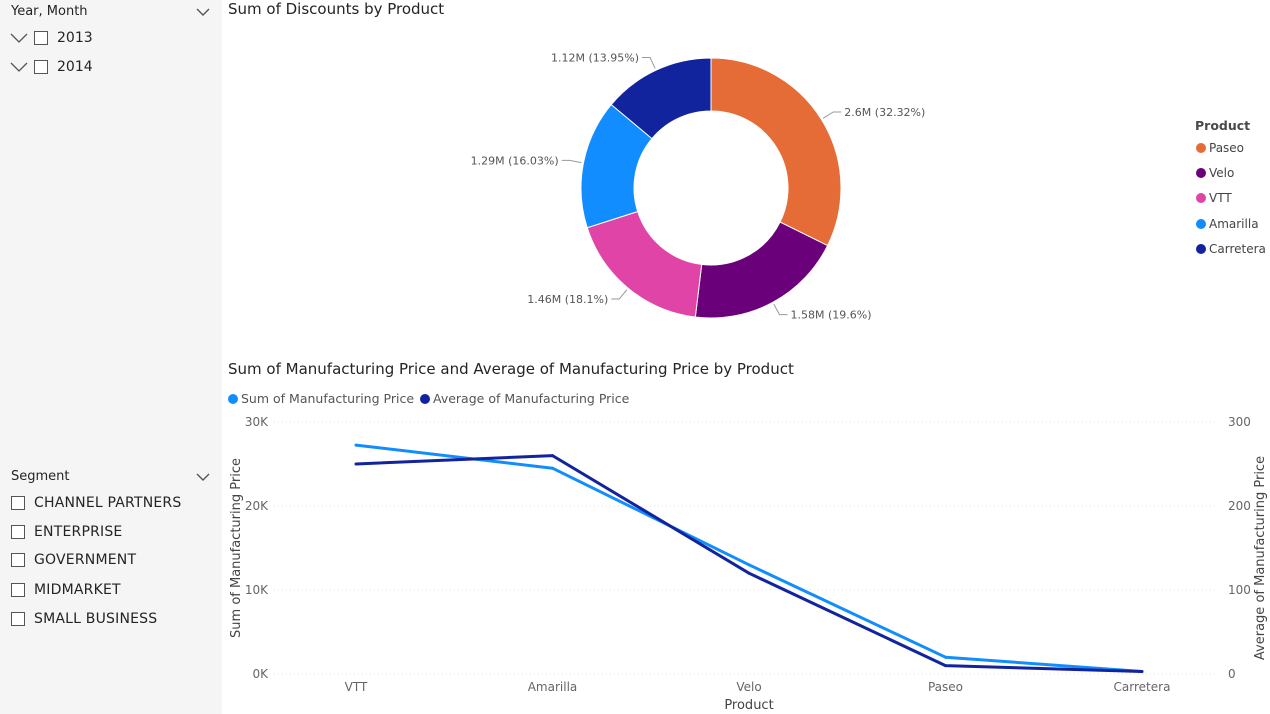 The width and height of the screenshot is (1270, 714). I want to click on segment-item-enterprise: ENTERPRISE, so click(66, 532).